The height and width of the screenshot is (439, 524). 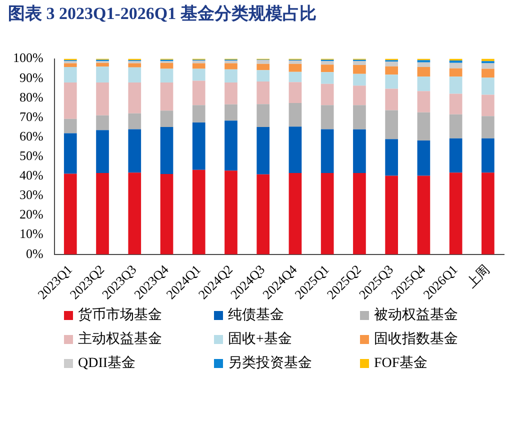 What do you see at coordinates (31, 194) in the screenshot?
I see `y-tick-label: 30%` at bounding box center [31, 194].